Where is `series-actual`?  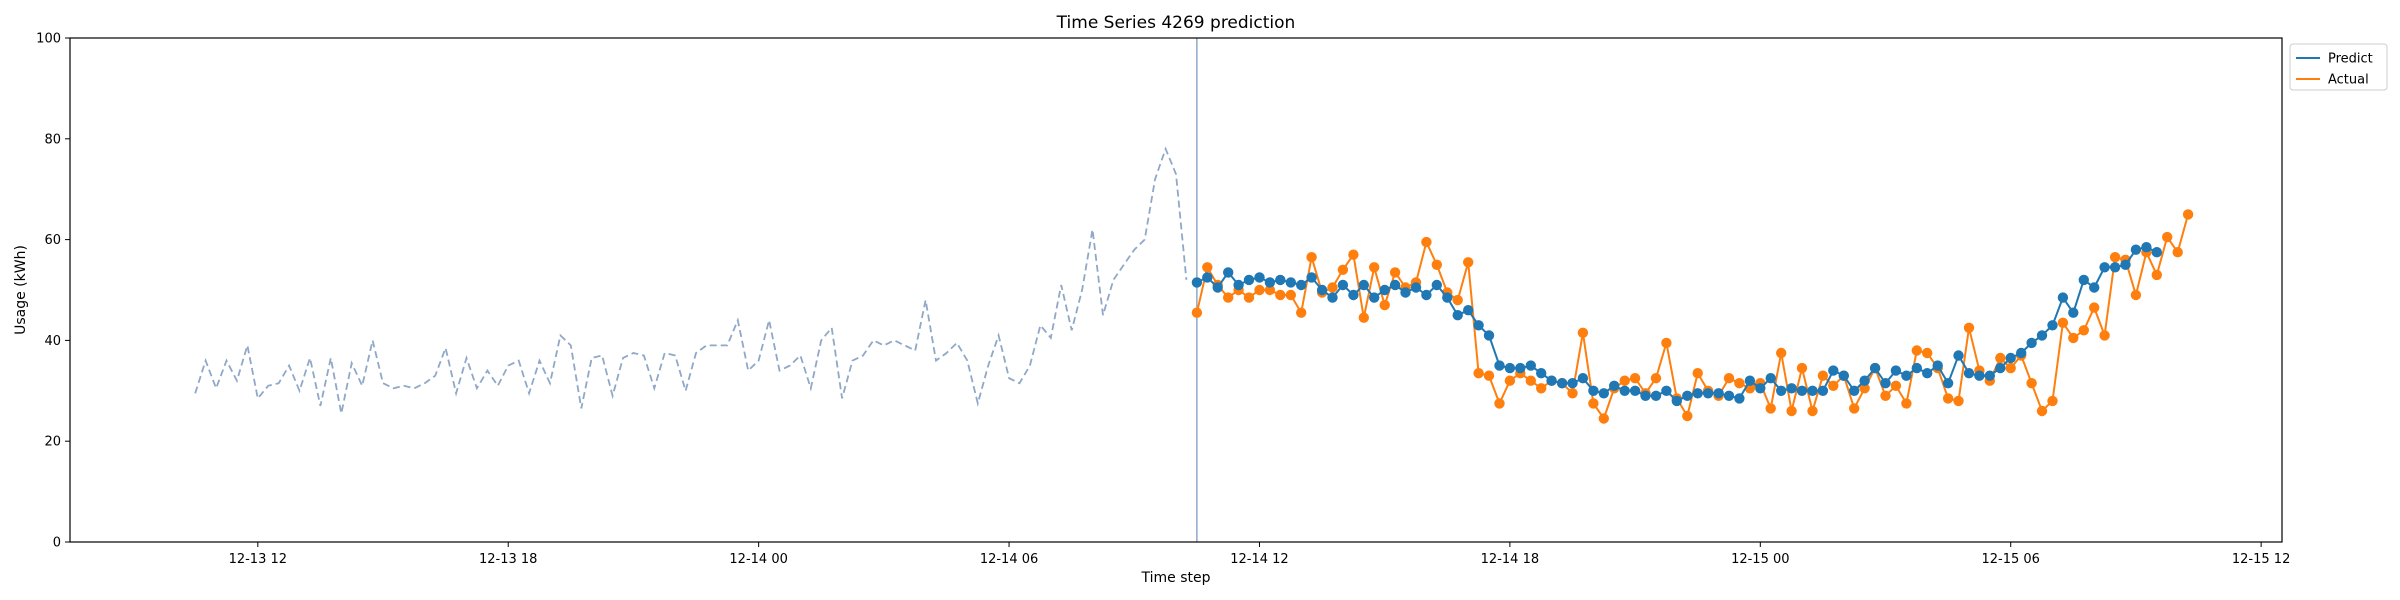
series-actual is located at coordinates (1692, 316).